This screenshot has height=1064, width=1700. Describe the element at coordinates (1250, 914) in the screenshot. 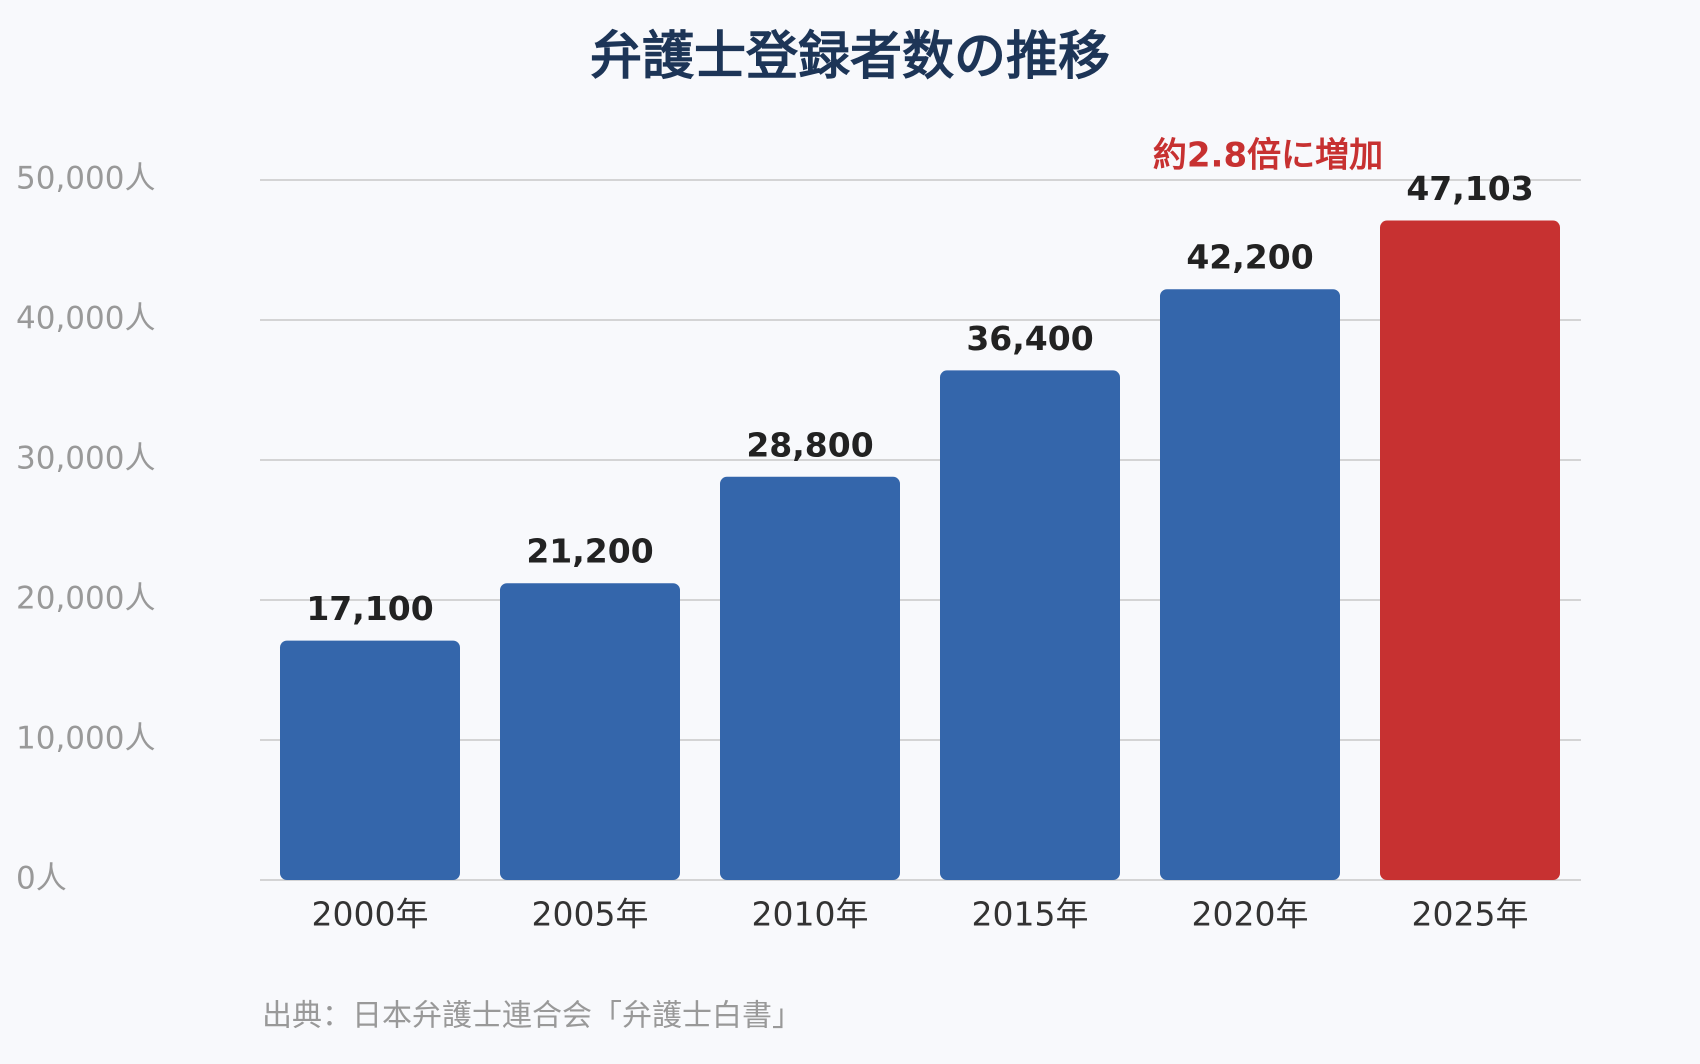

I see `x-tick-label: 2020年` at that location.